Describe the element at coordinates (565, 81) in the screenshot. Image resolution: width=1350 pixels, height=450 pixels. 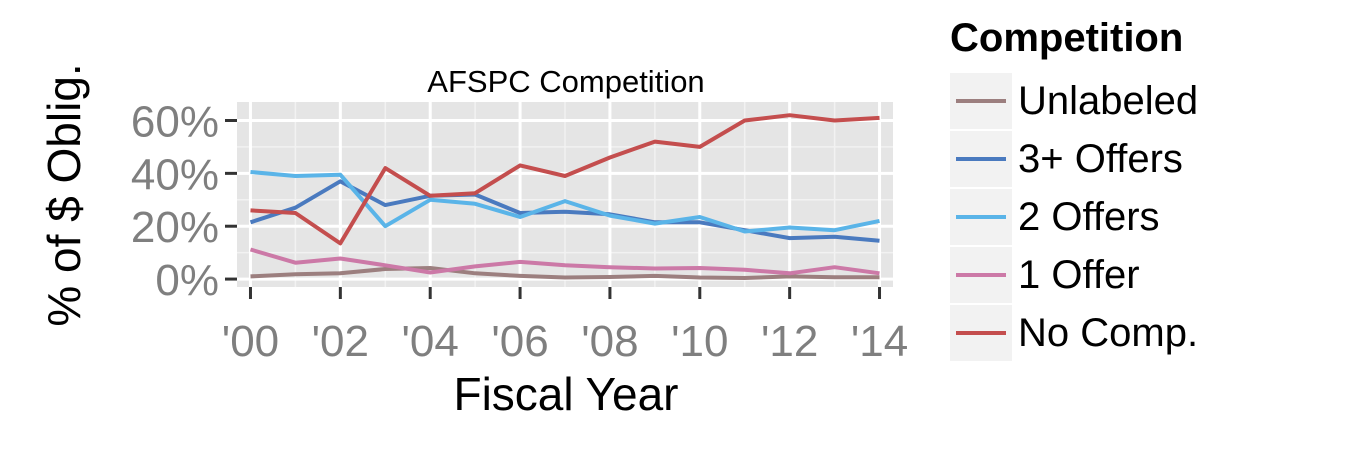
I see `chart-title: AFSPC Competition` at that location.